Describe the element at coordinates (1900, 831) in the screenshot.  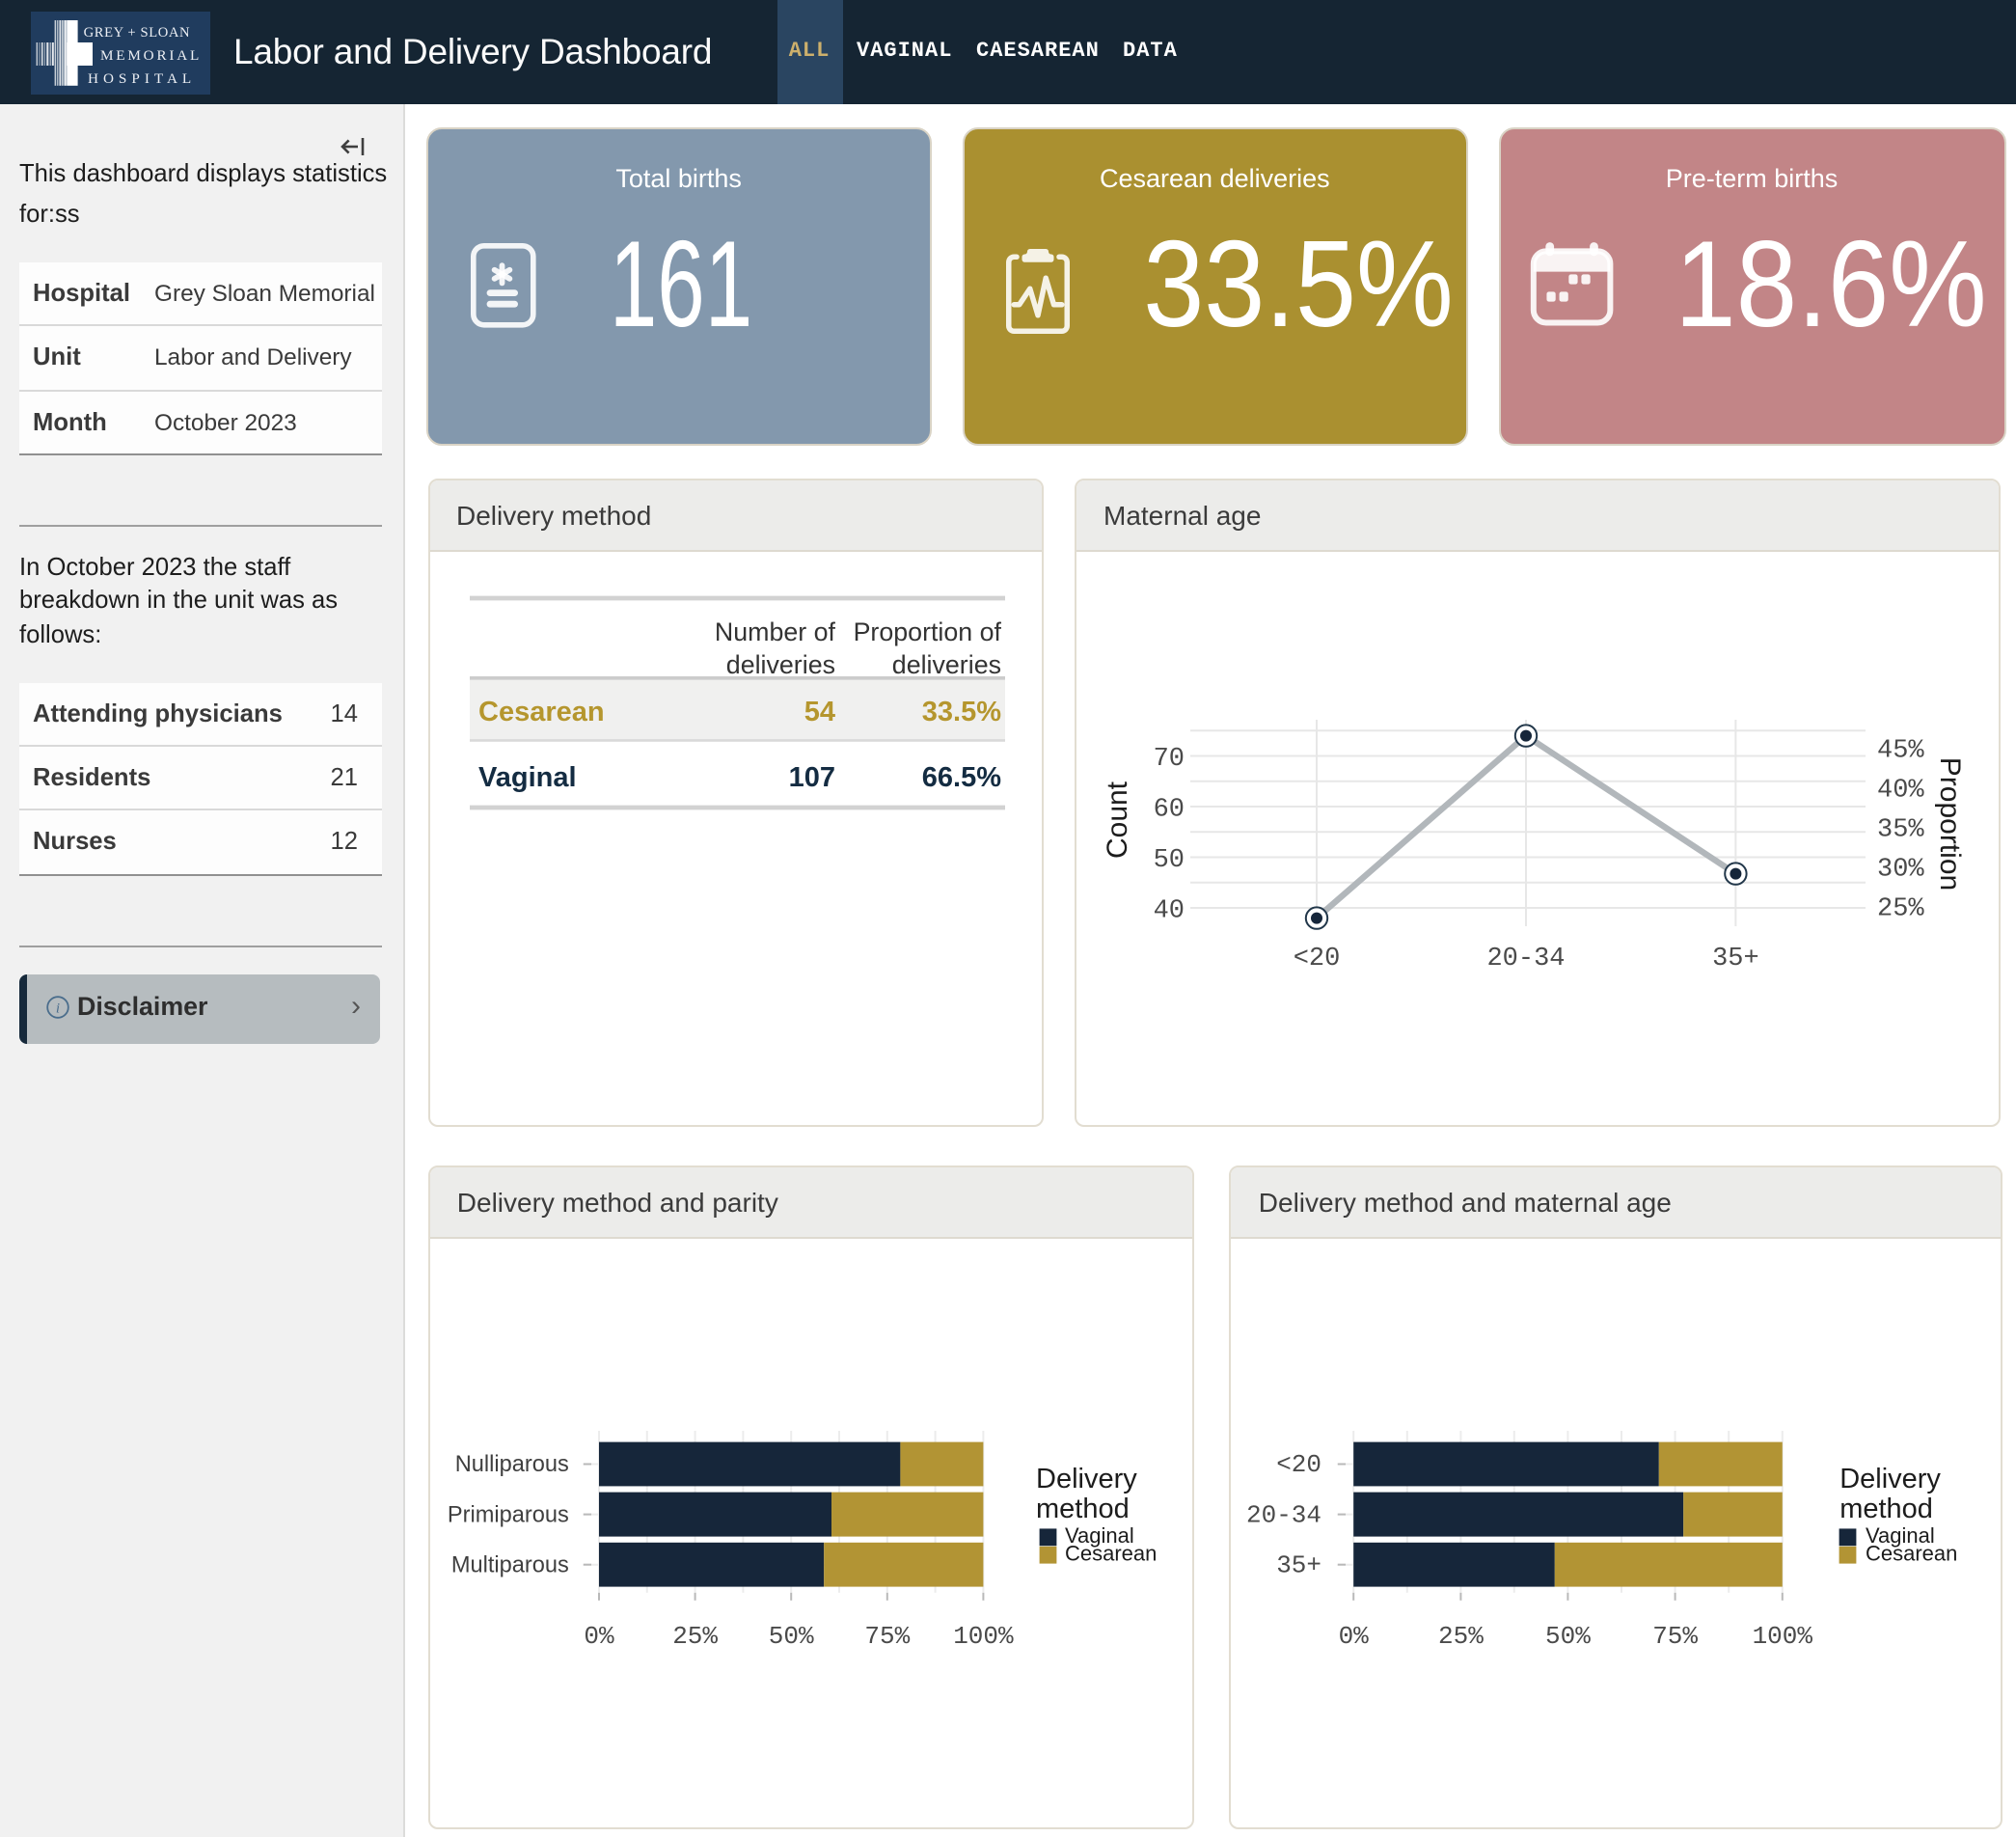
I see `svg-text: 35%` at that location.